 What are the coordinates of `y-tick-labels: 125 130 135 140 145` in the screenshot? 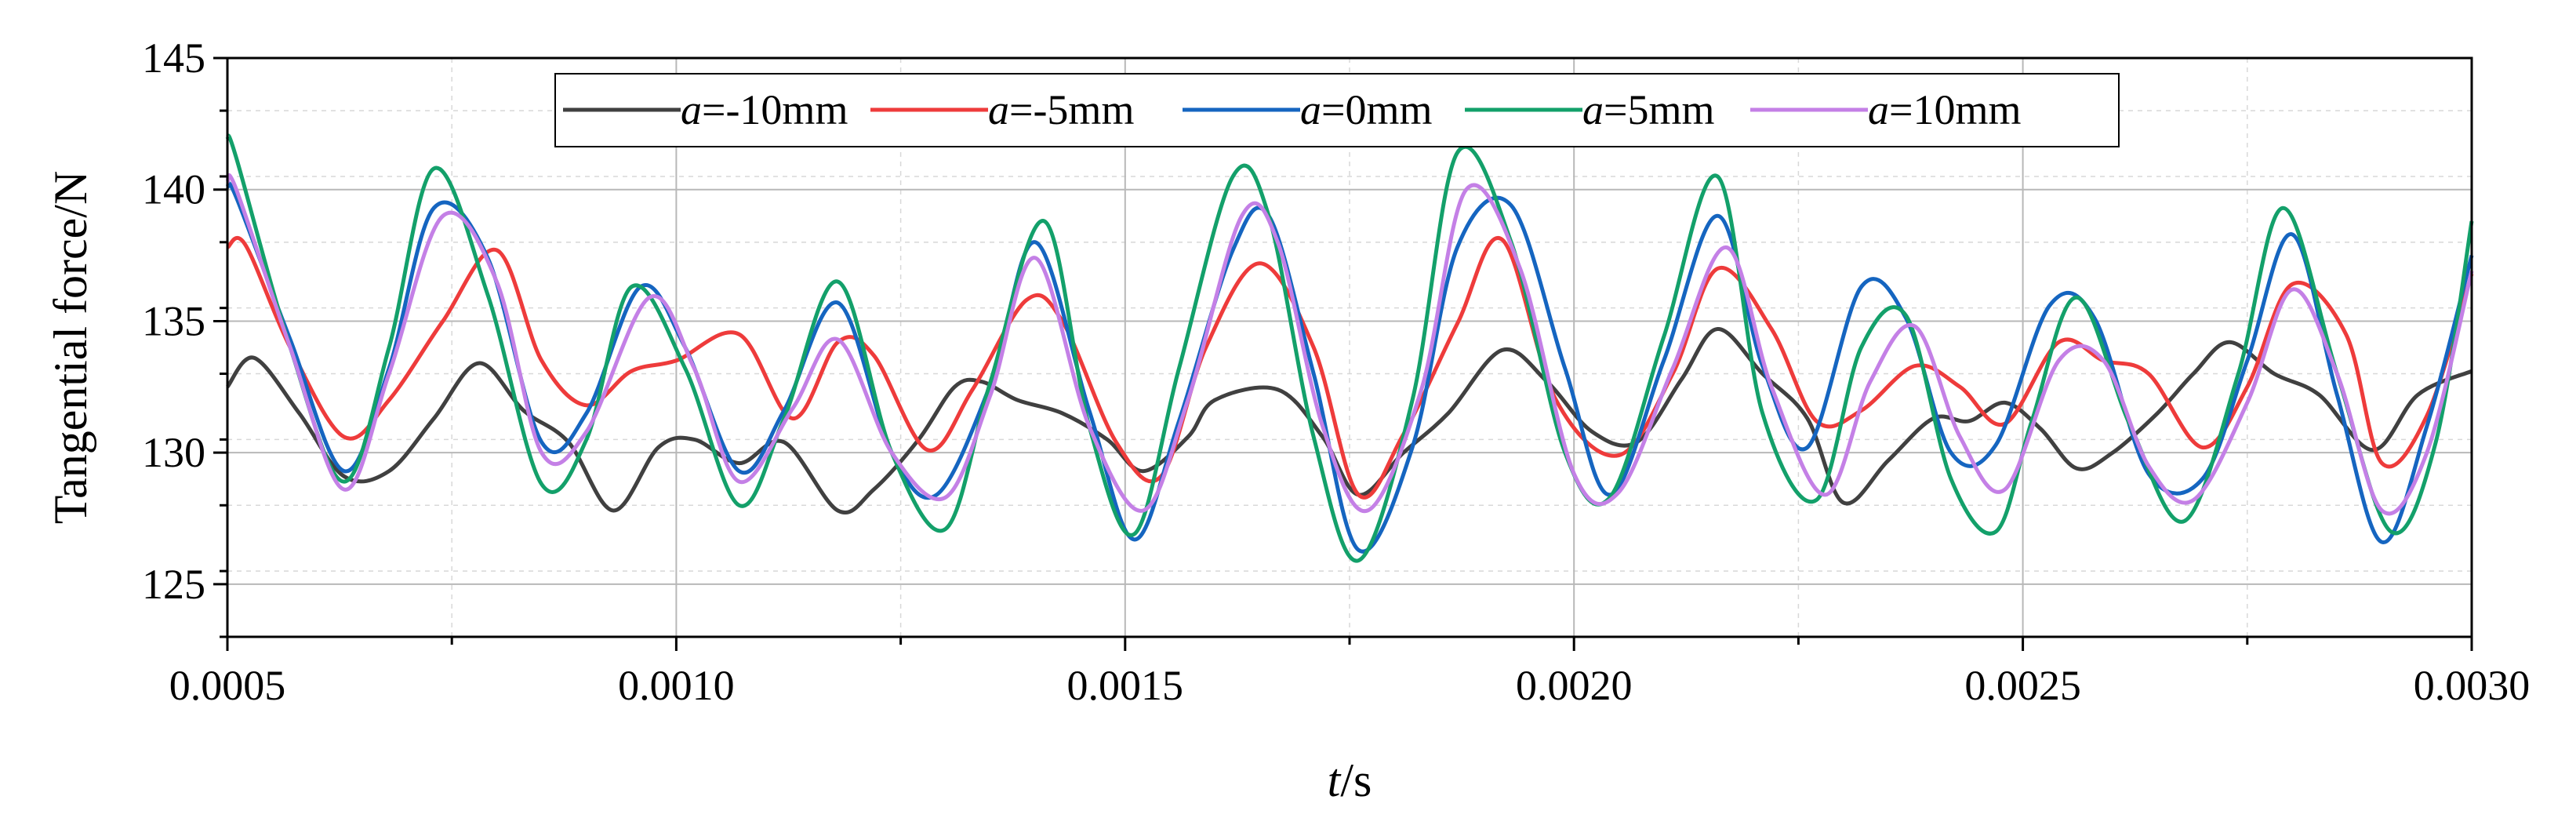 It's located at (173, 321).